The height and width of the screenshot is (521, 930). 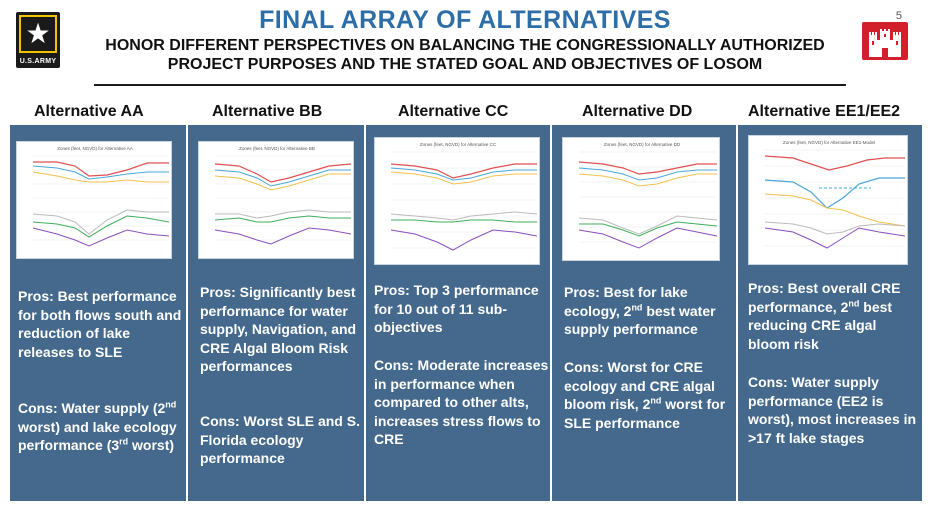 I want to click on star-icon: ★, so click(x=38, y=33).